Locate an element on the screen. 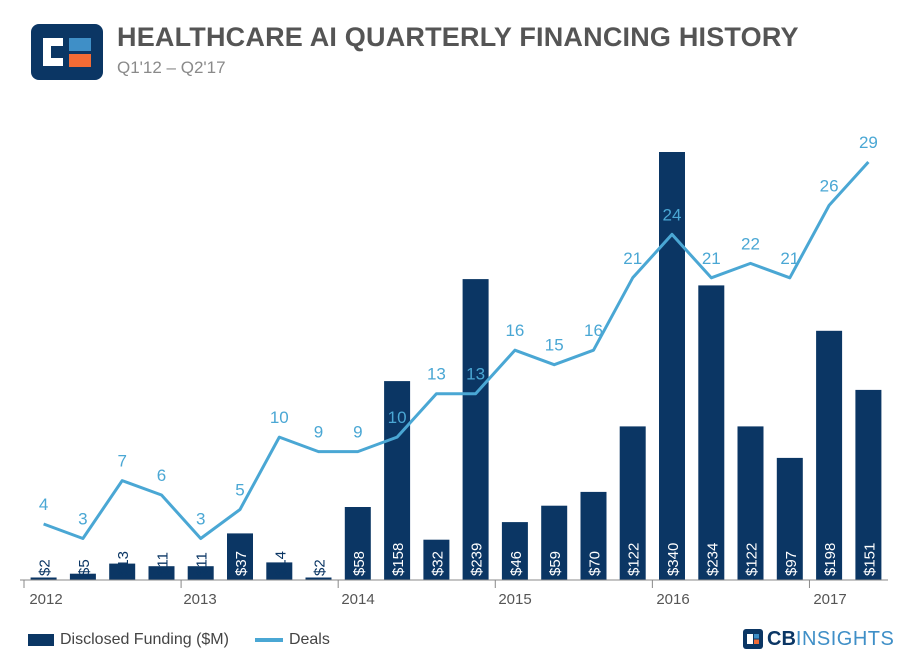 Image resolution: width=911 pixels, height=661 pixels. funding-bar-label: $13 is located at coordinates (123, 563).